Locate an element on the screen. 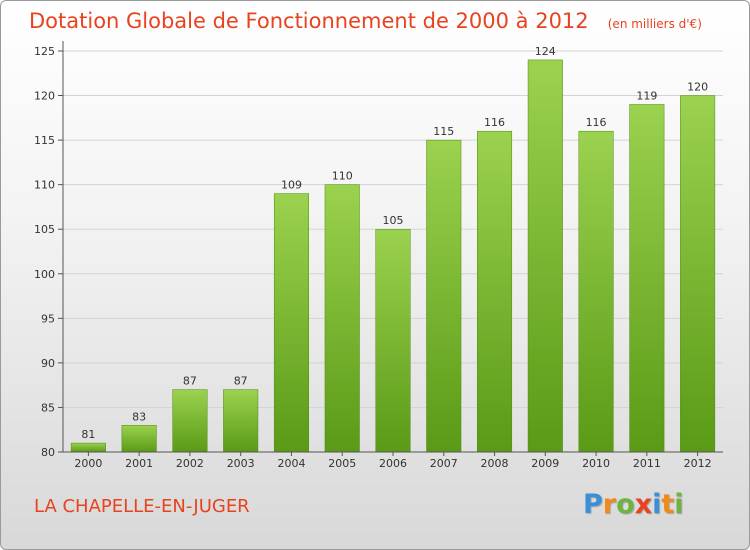 The width and height of the screenshot is (750, 550). x-tick-label: 2003 is located at coordinates (241, 463).